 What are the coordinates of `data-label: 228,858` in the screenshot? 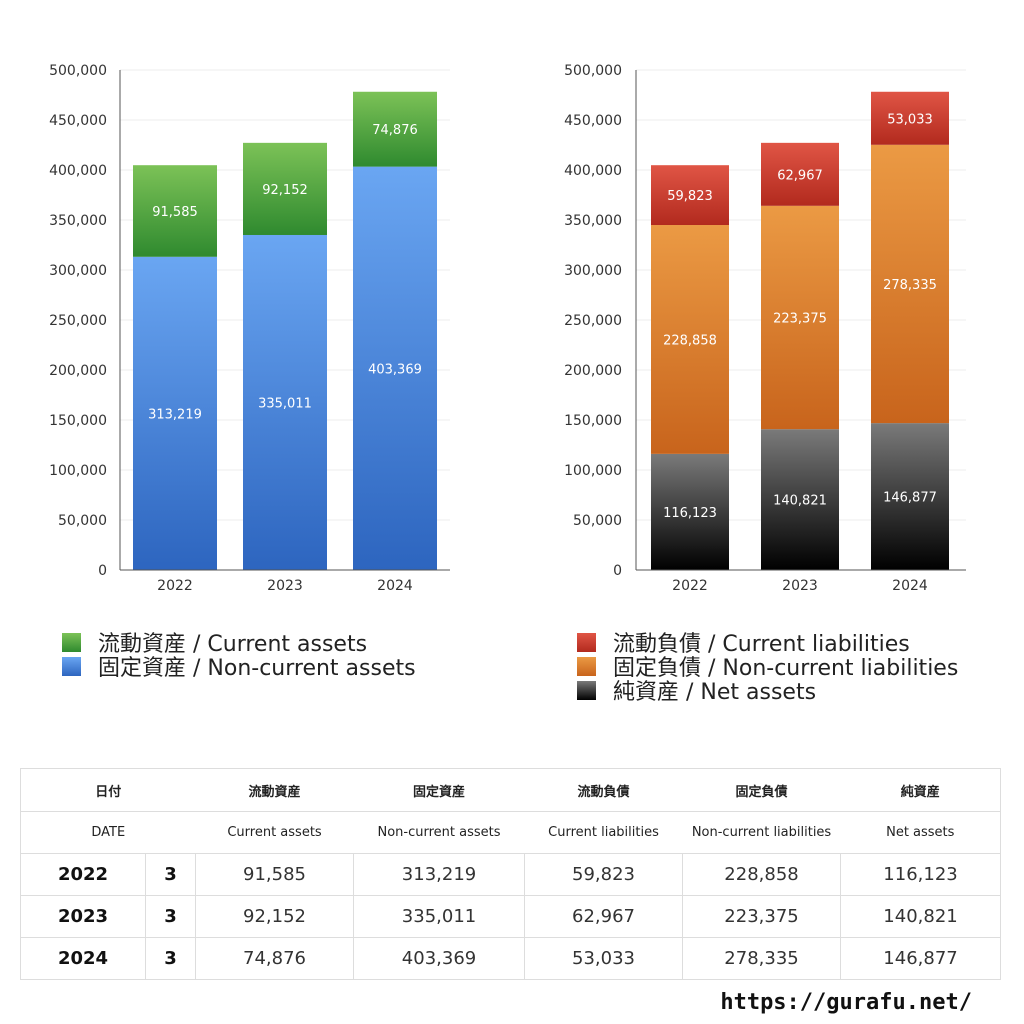 It's located at (690, 340).